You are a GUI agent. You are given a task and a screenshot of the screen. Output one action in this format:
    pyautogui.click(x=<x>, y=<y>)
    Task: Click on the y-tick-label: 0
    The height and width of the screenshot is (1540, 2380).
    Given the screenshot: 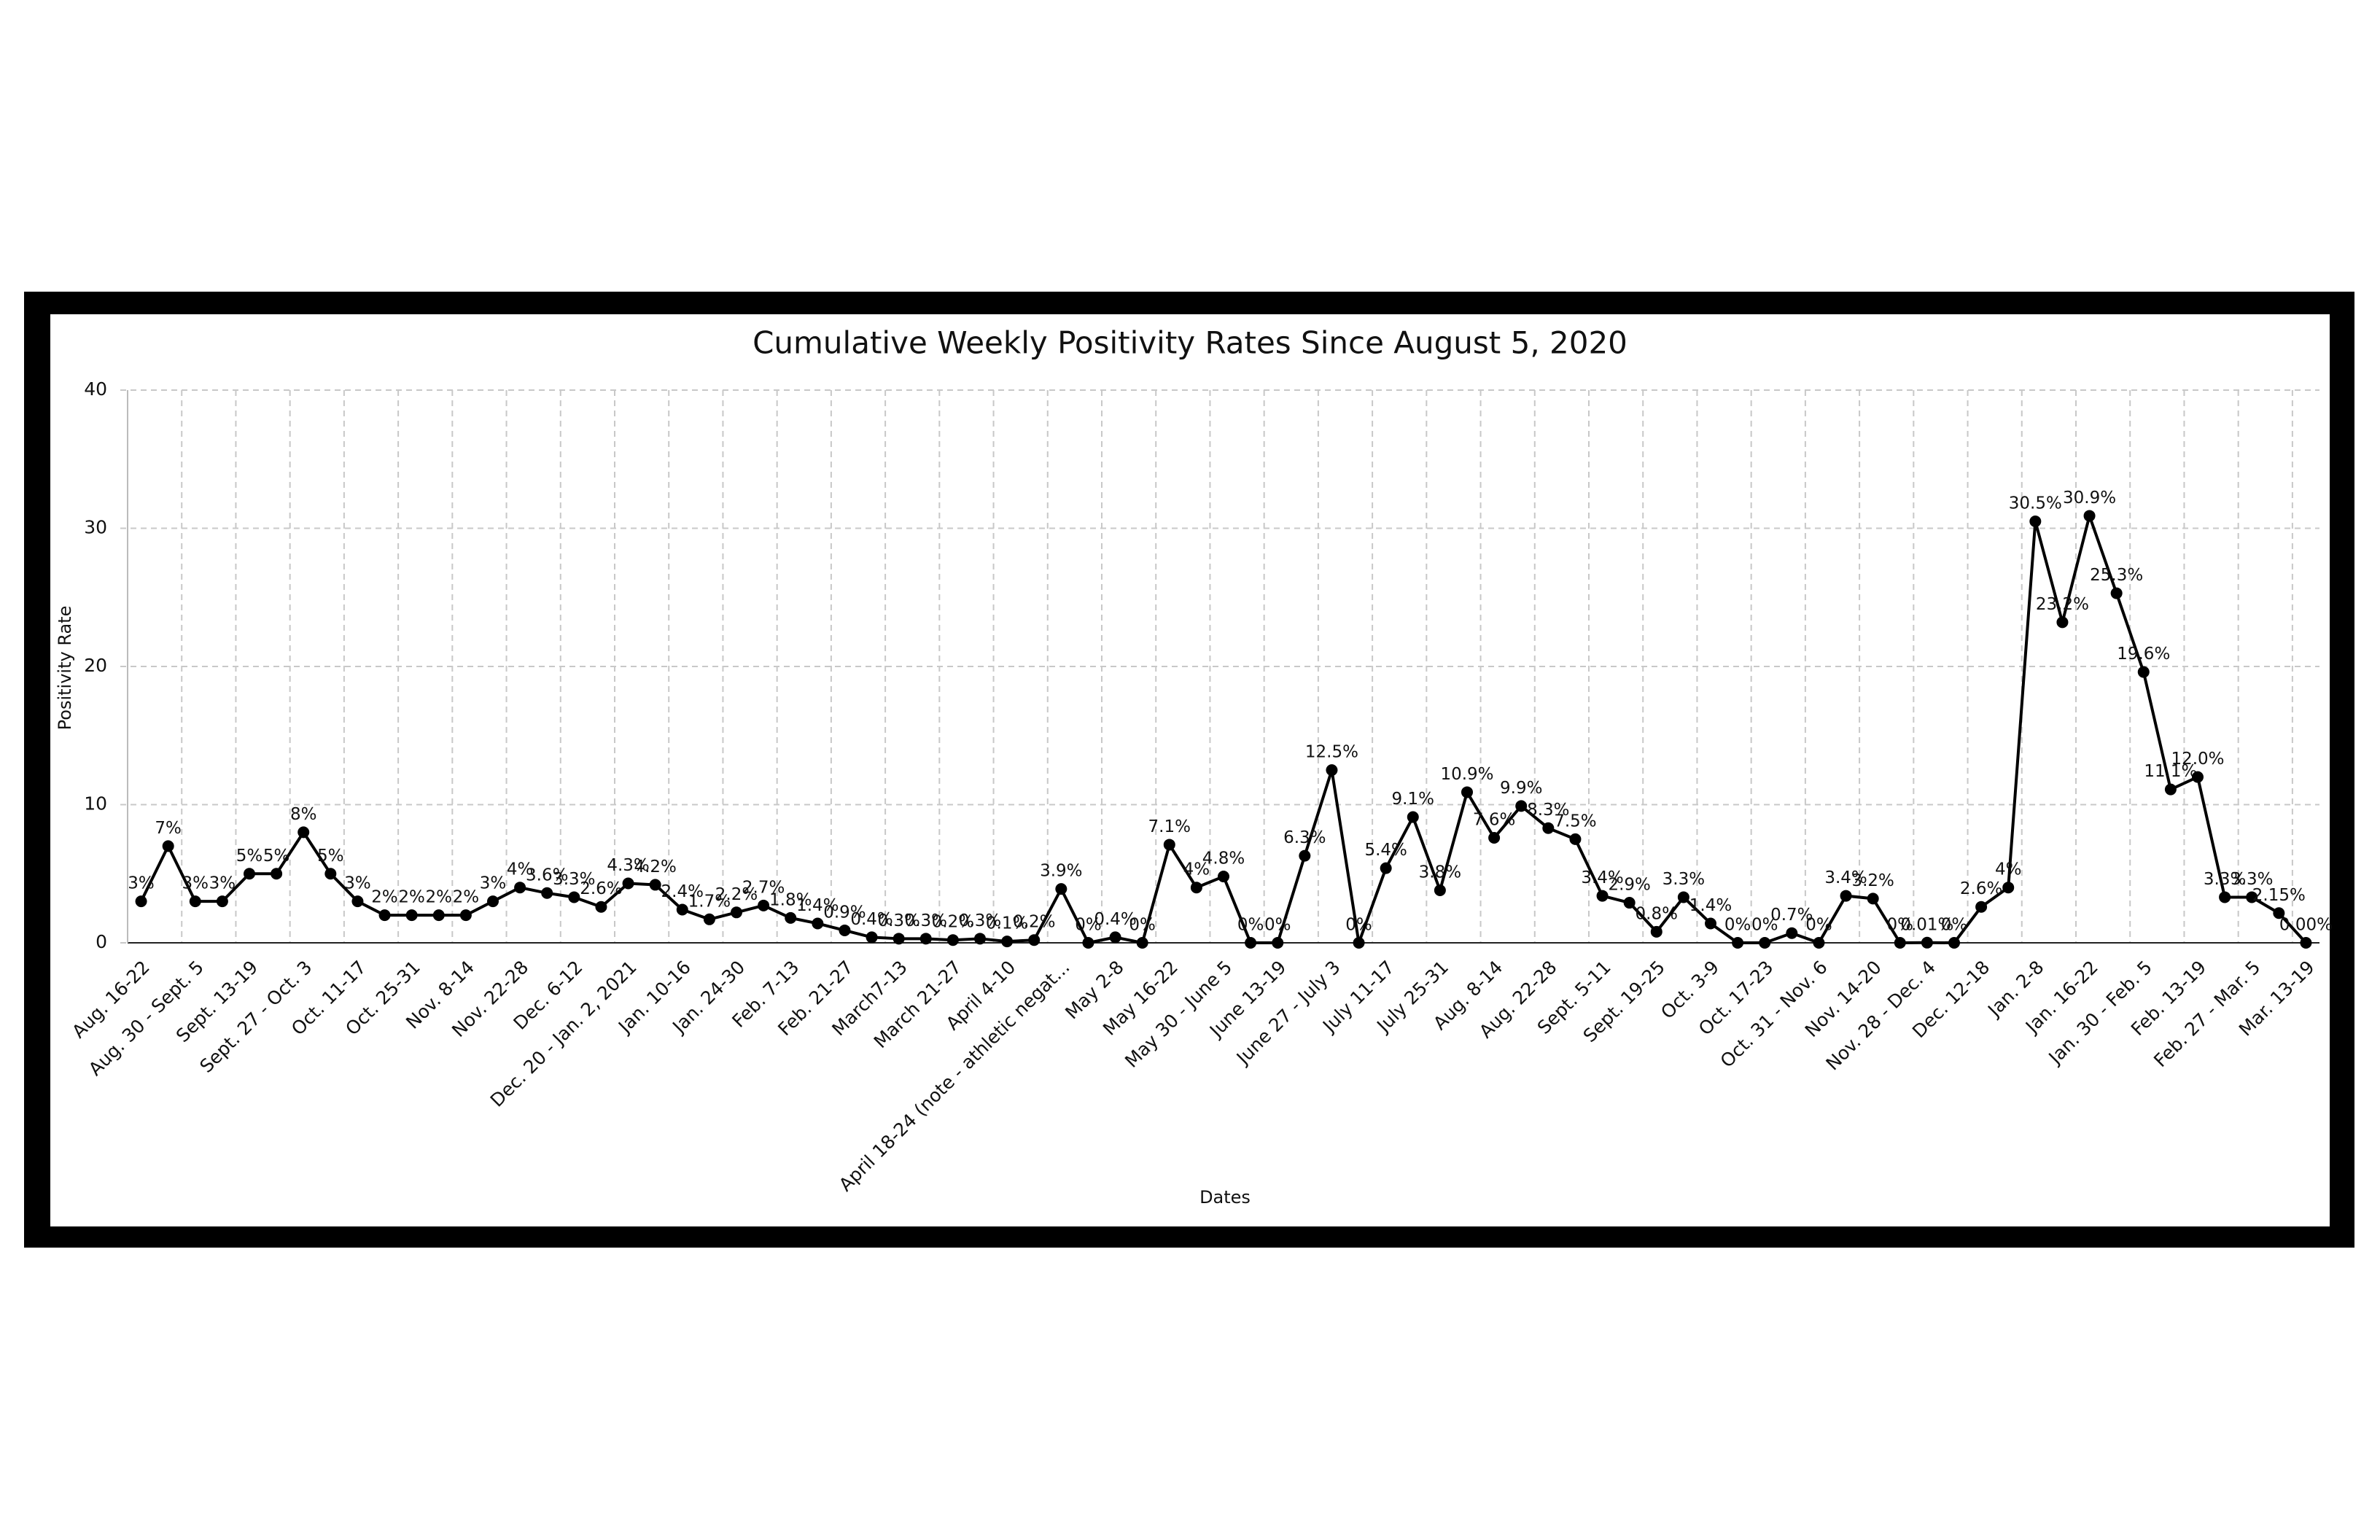 What is the action you would take?
    pyautogui.click(x=101, y=941)
    